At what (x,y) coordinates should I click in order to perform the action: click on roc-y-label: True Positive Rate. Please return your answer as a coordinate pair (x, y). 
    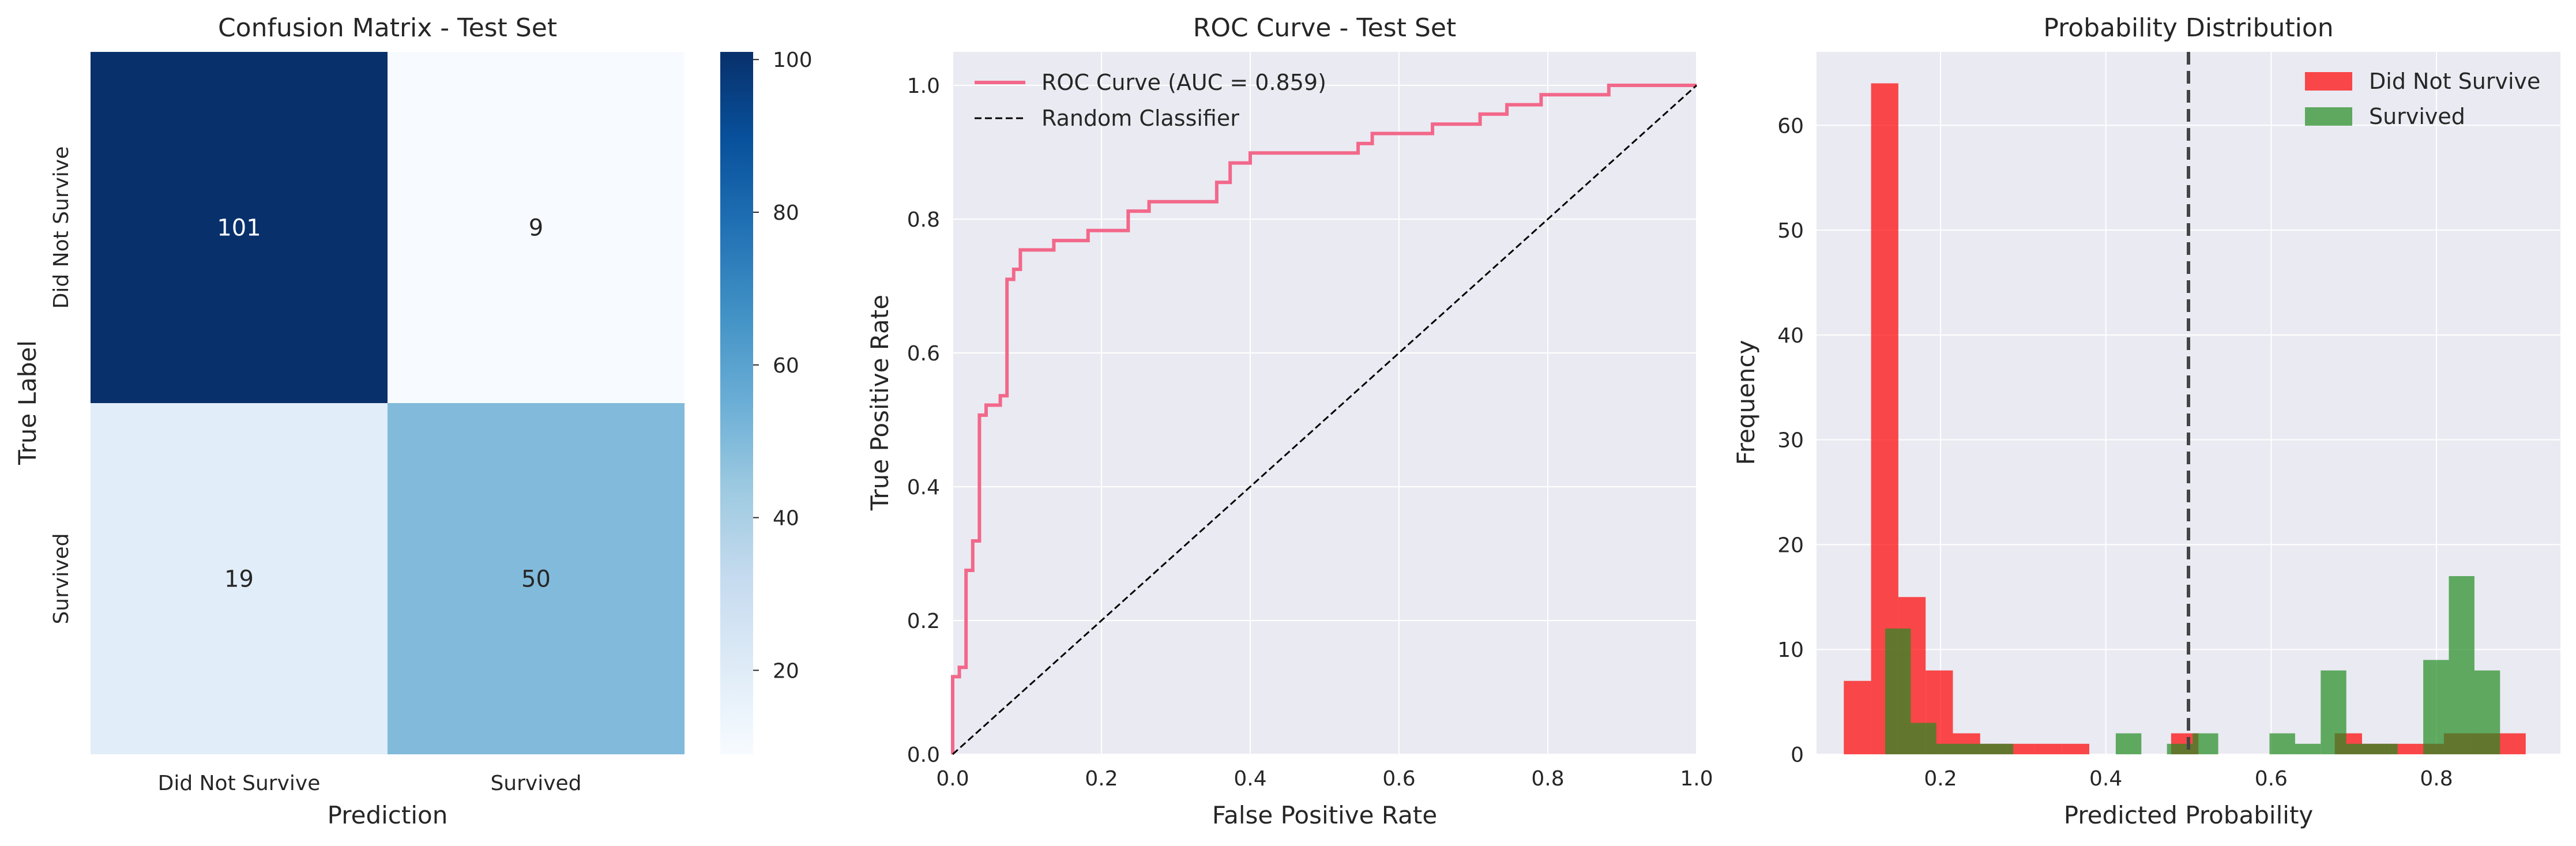
    Looking at the image, I should click on (880, 403).